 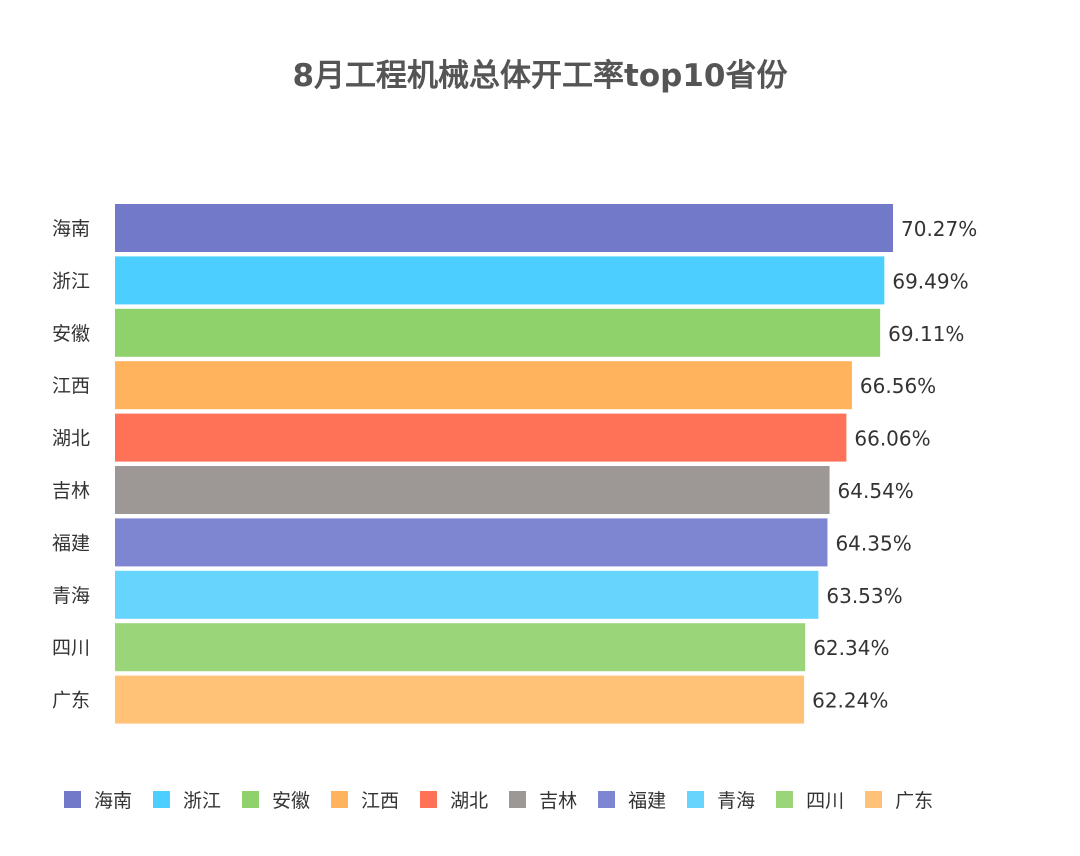 I want to click on value-label-6: 64.35%, so click(x=873, y=543).